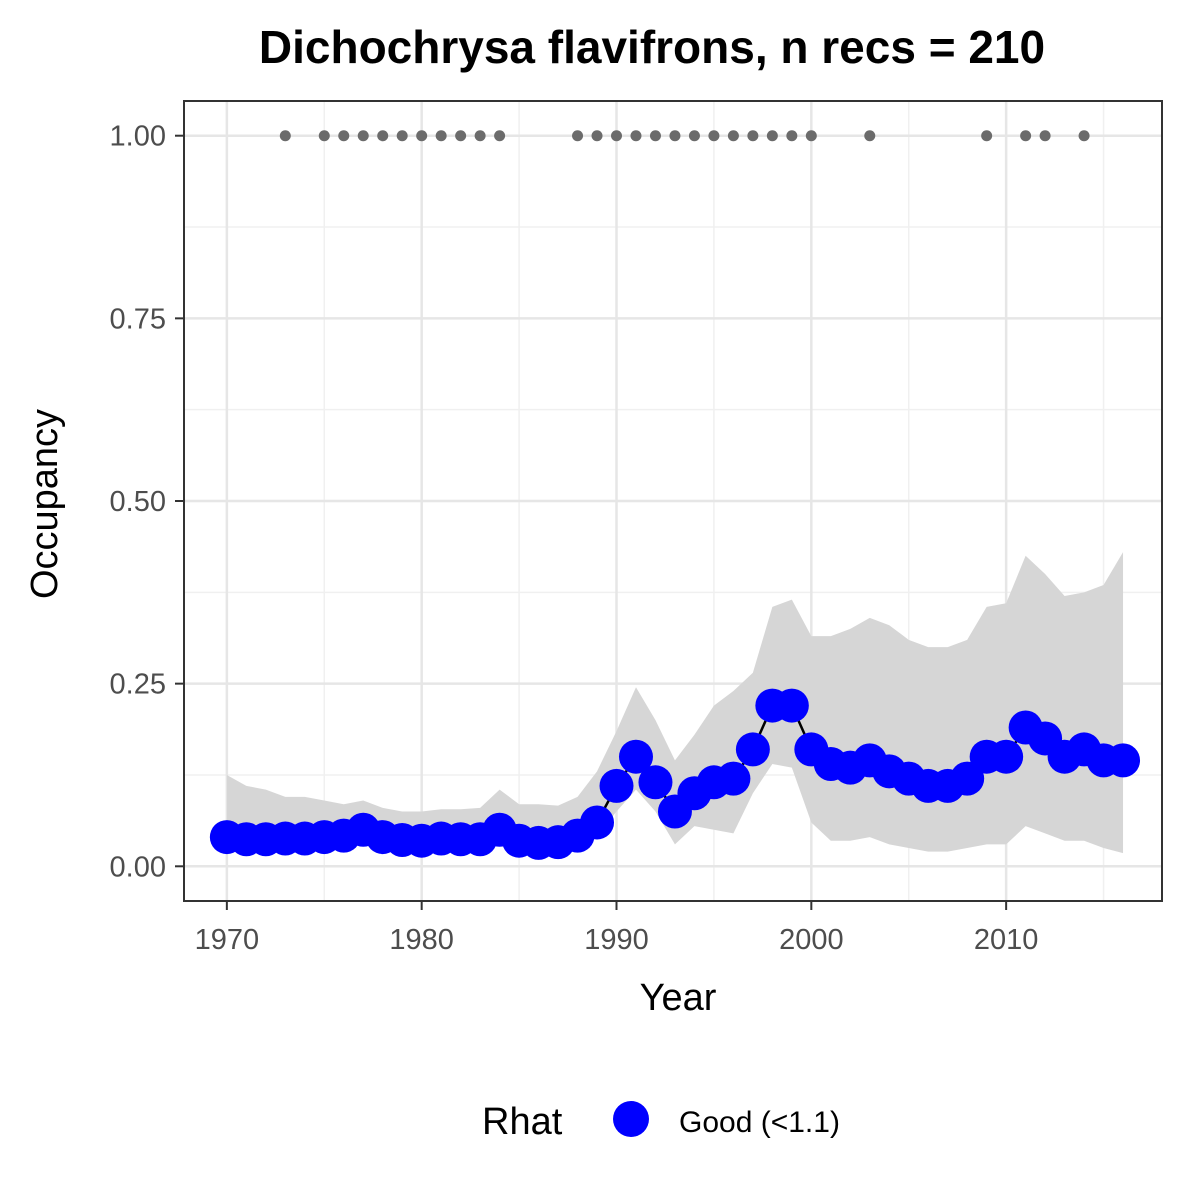  Describe the element at coordinates (421, 940) in the screenshot. I see `x-tick-label: 1980` at that location.